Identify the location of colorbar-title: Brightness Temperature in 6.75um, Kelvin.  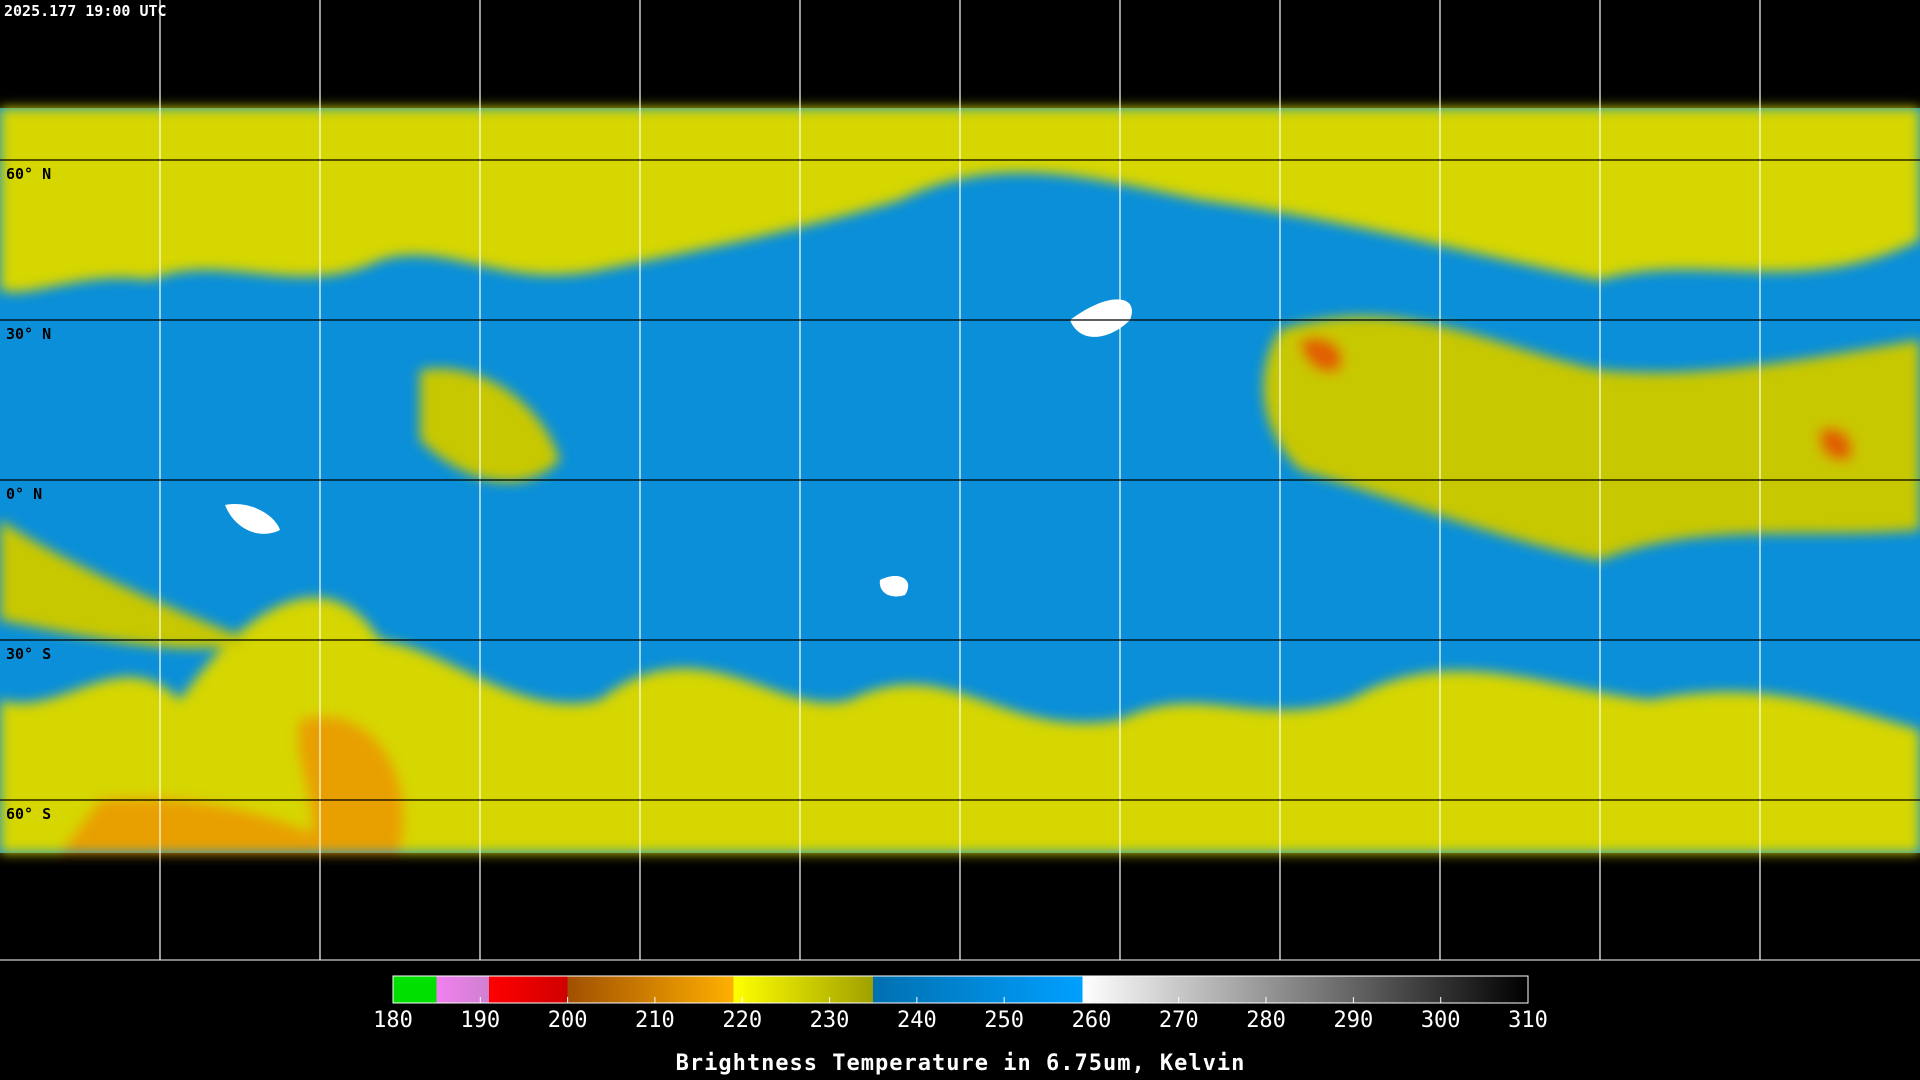
(961, 1063).